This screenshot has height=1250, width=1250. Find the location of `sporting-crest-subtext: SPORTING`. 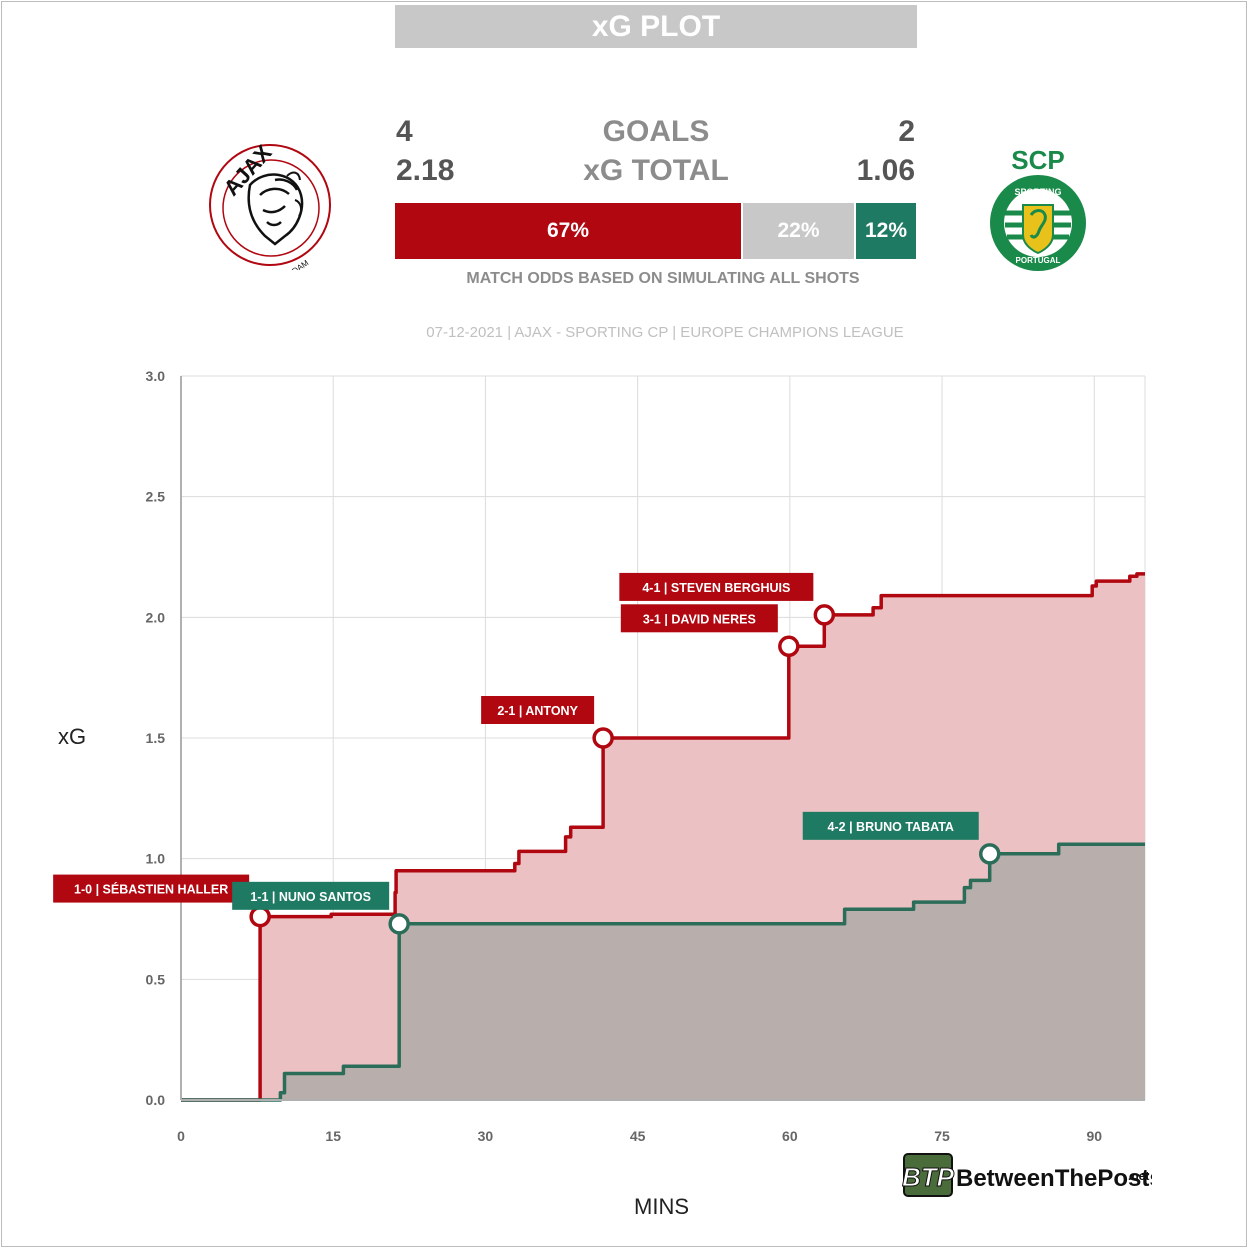

sporting-crest-subtext: SPORTING is located at coordinates (1037, 192).